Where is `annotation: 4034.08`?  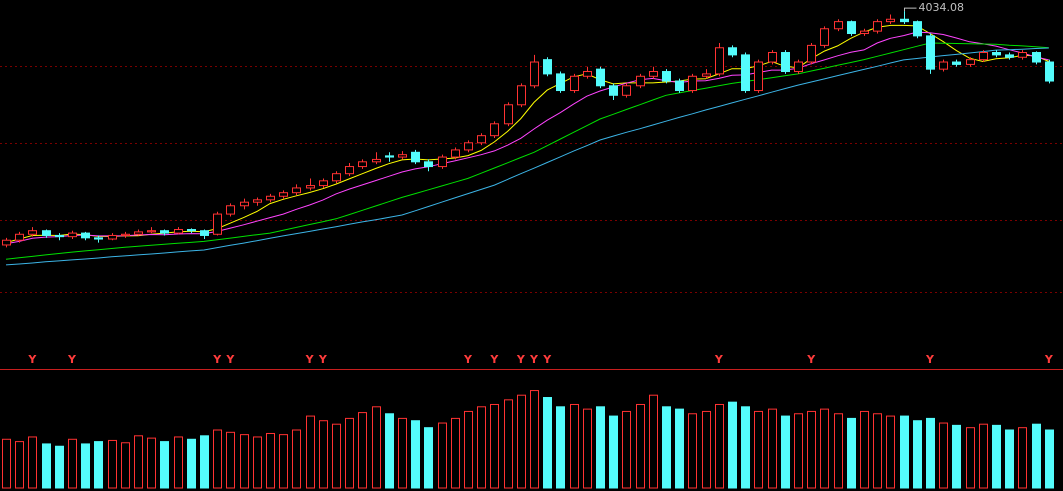
annotation: 4034.08 is located at coordinates (934, 7).